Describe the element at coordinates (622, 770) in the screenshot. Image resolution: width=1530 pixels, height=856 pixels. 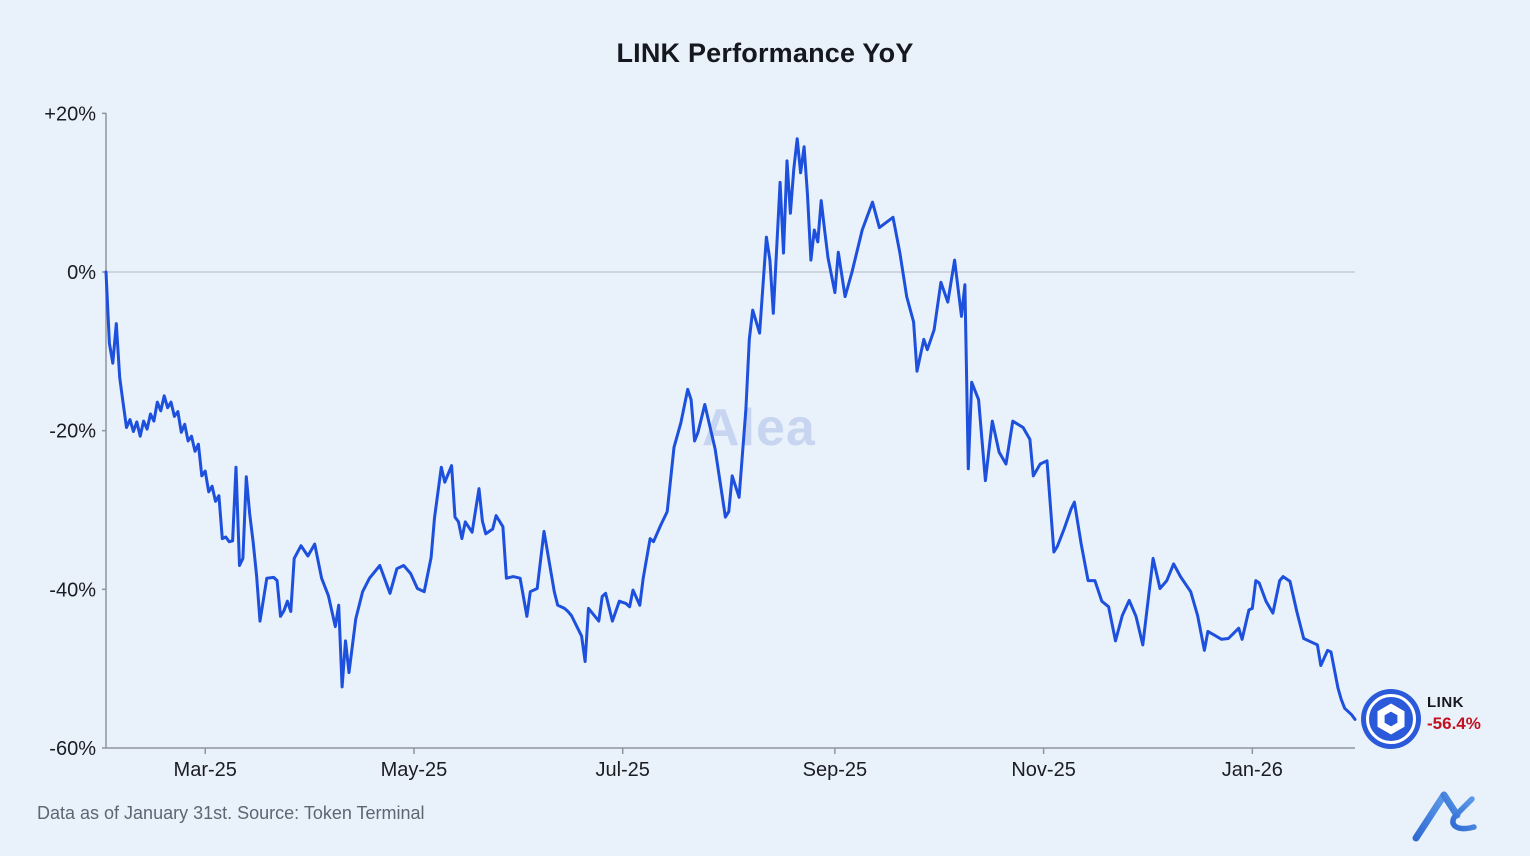
I see `x-axis-label: Jul-25` at that location.